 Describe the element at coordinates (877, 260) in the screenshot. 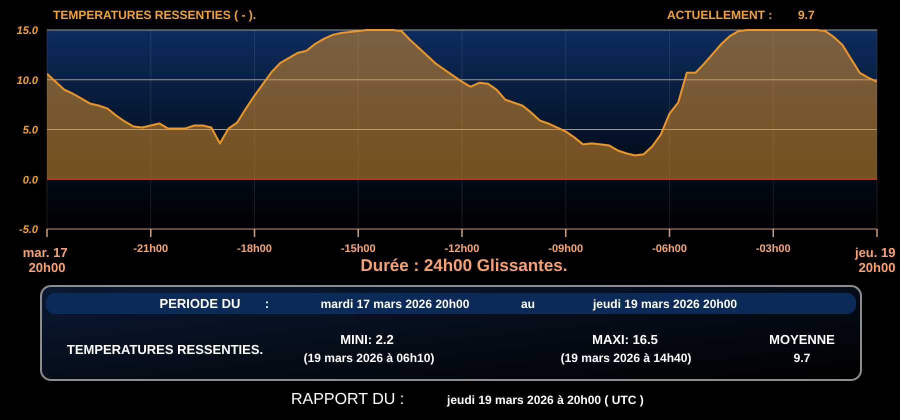

I see `x-tick-label: jeu. 19 20h00` at that location.